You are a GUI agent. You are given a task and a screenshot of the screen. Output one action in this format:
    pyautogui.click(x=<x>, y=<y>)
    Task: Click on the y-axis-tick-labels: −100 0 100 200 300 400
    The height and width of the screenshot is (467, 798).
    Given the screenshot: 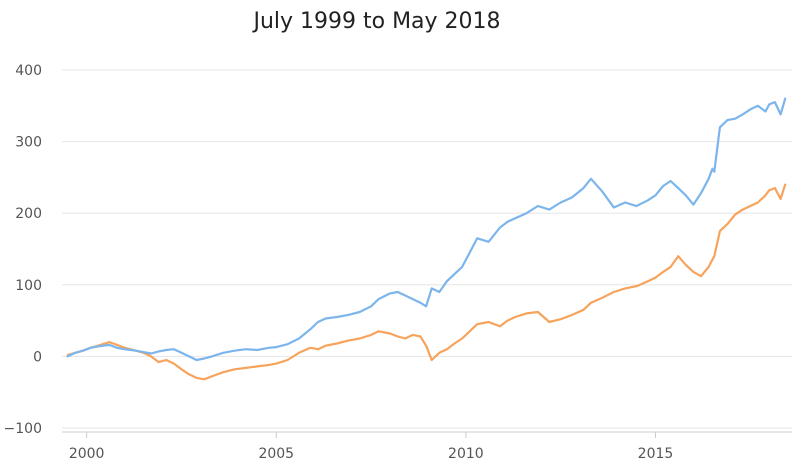 What is the action you would take?
    pyautogui.click(x=23, y=250)
    